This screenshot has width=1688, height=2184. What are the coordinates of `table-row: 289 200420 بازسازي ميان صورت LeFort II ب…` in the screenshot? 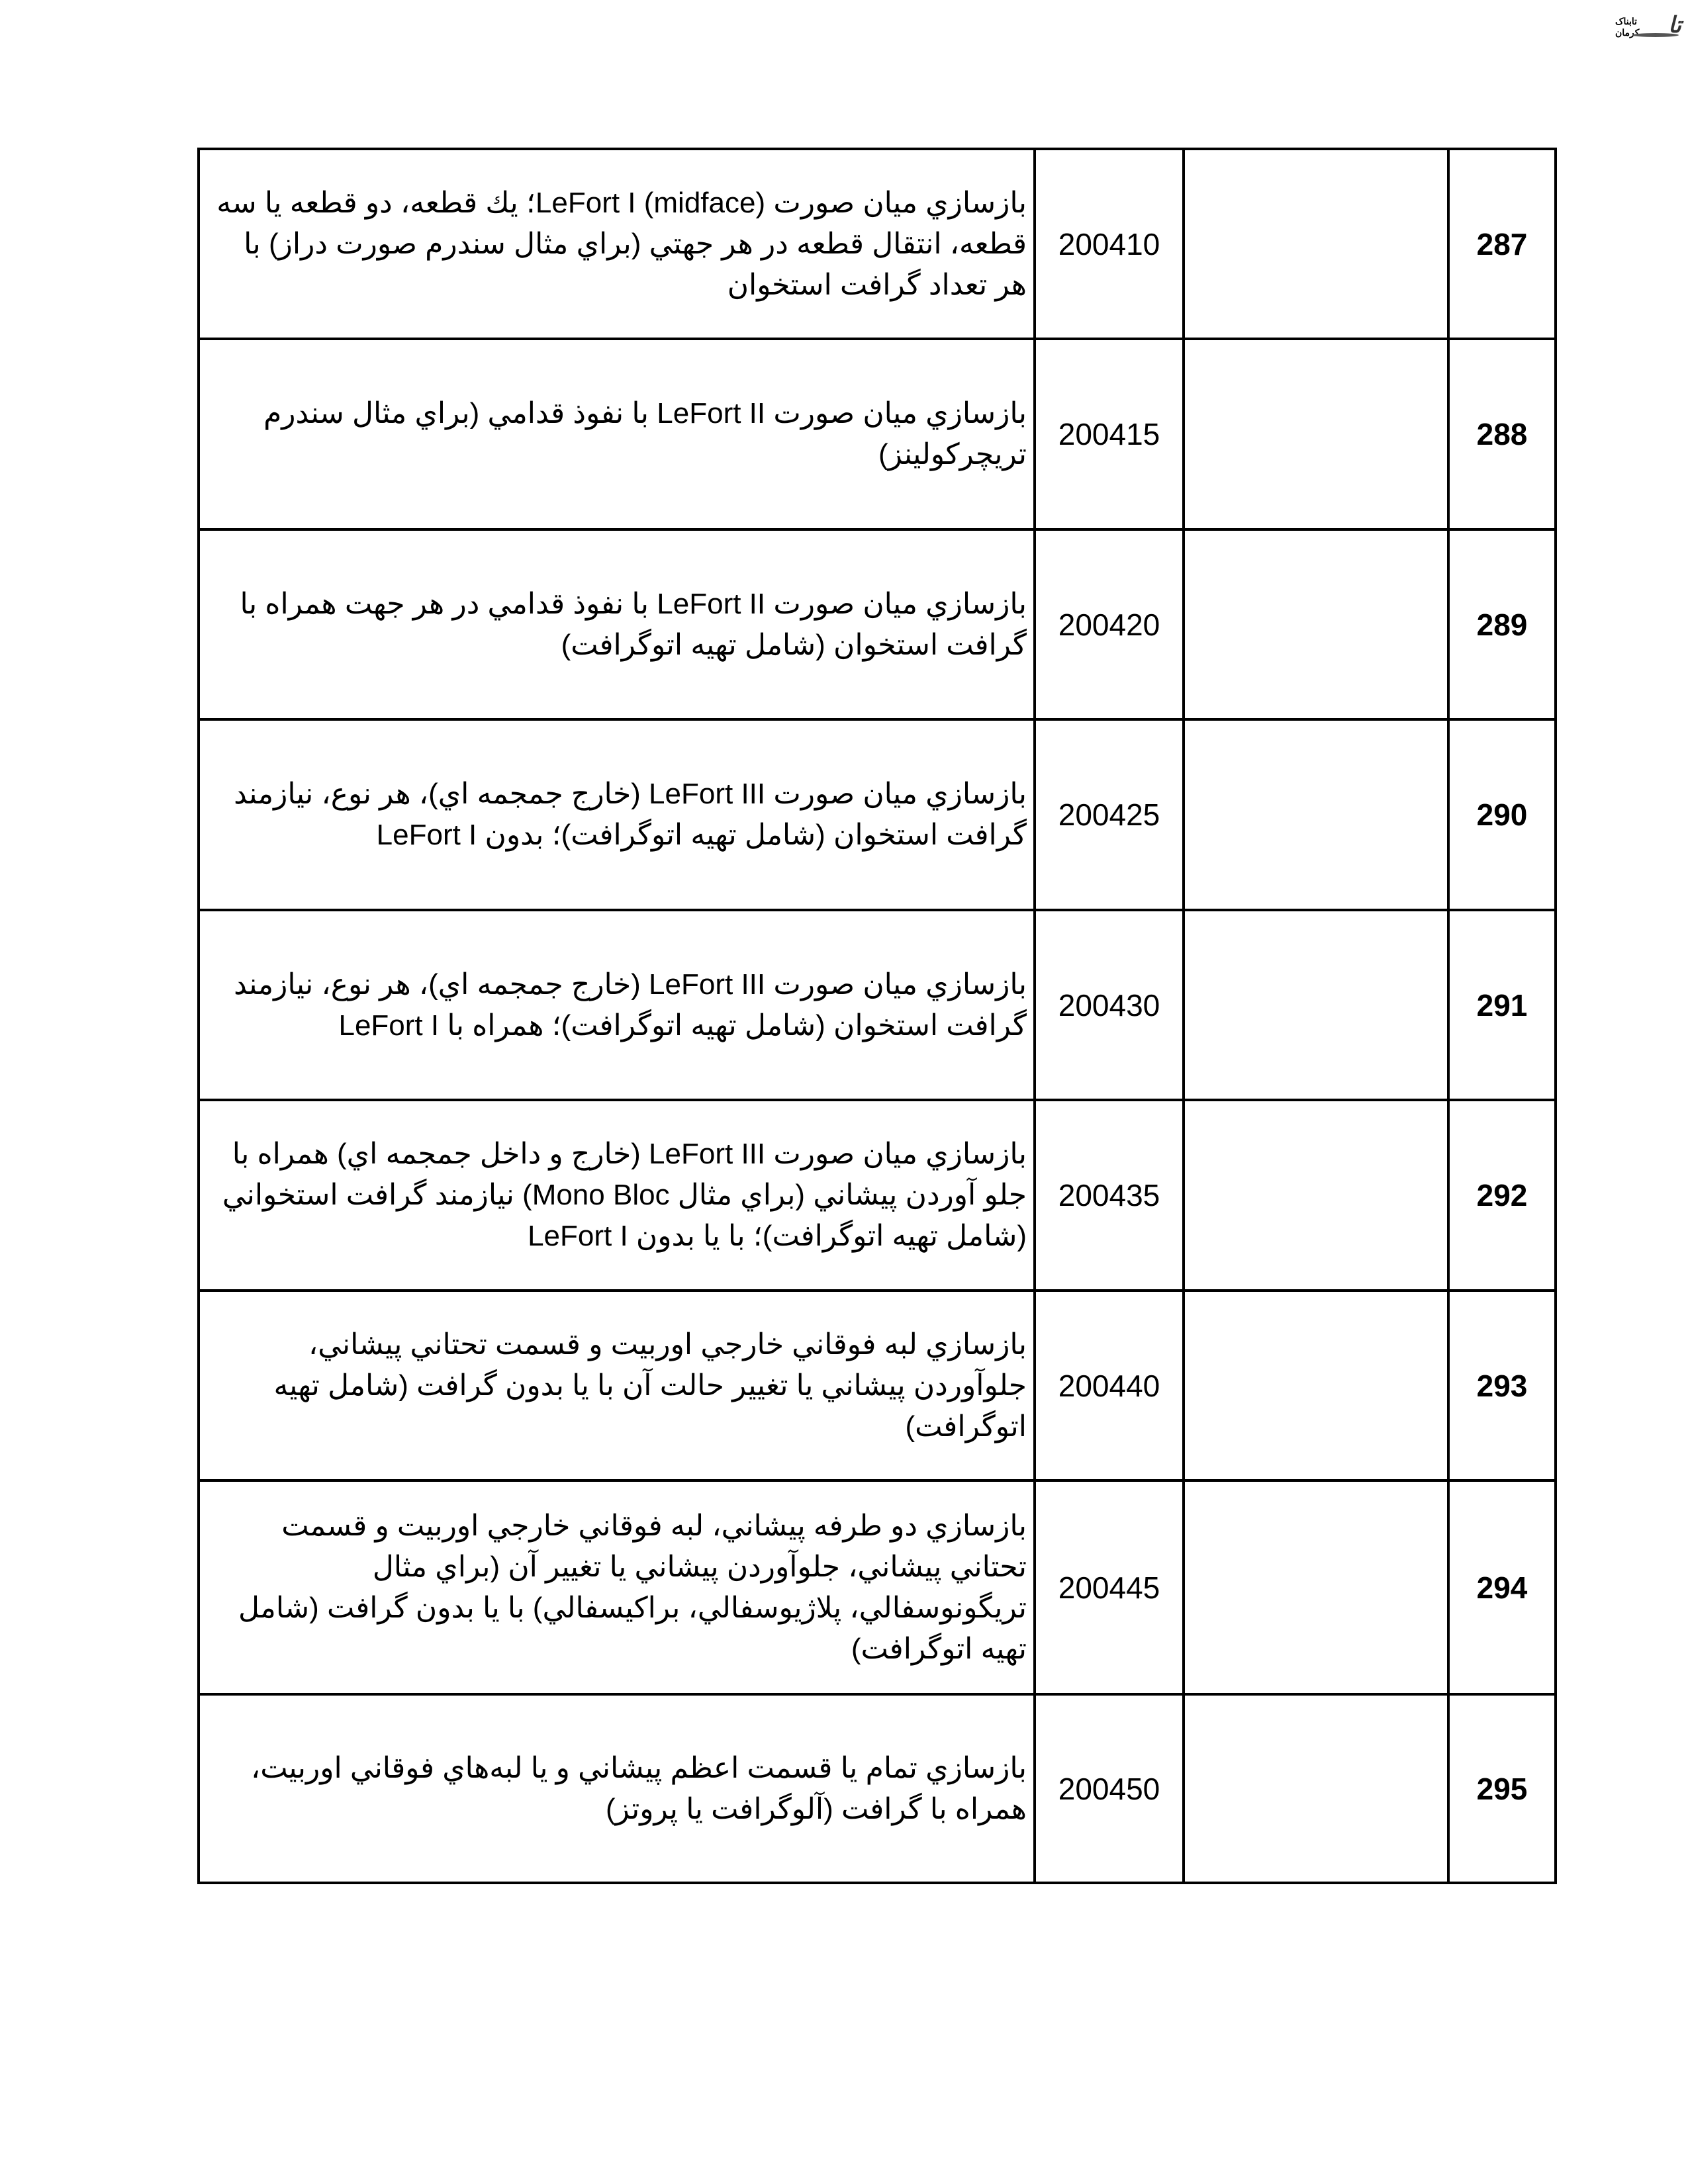 It's located at (877, 624).